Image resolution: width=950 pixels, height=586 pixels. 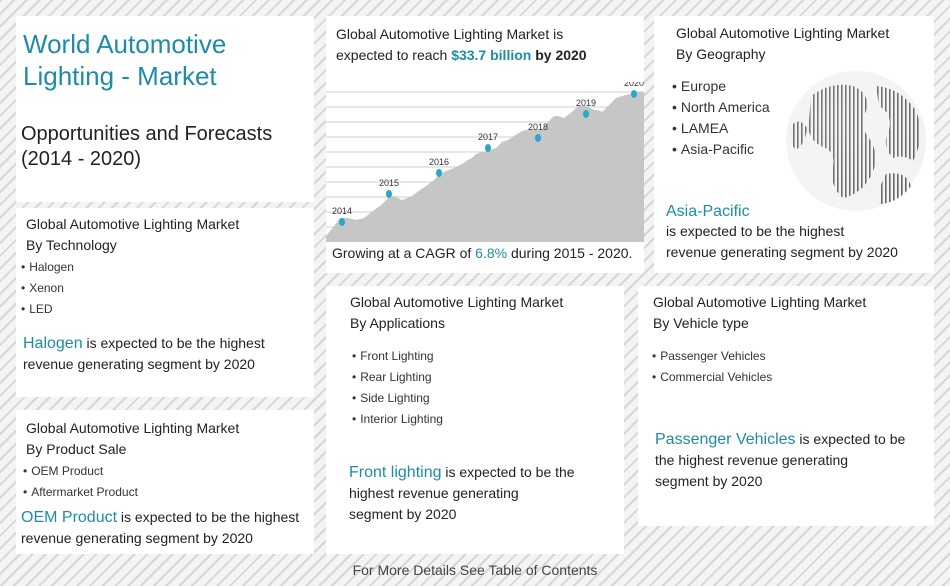 What do you see at coordinates (403, 514) in the screenshot?
I see `applications-conclusion-line3: segment by 2020` at bounding box center [403, 514].